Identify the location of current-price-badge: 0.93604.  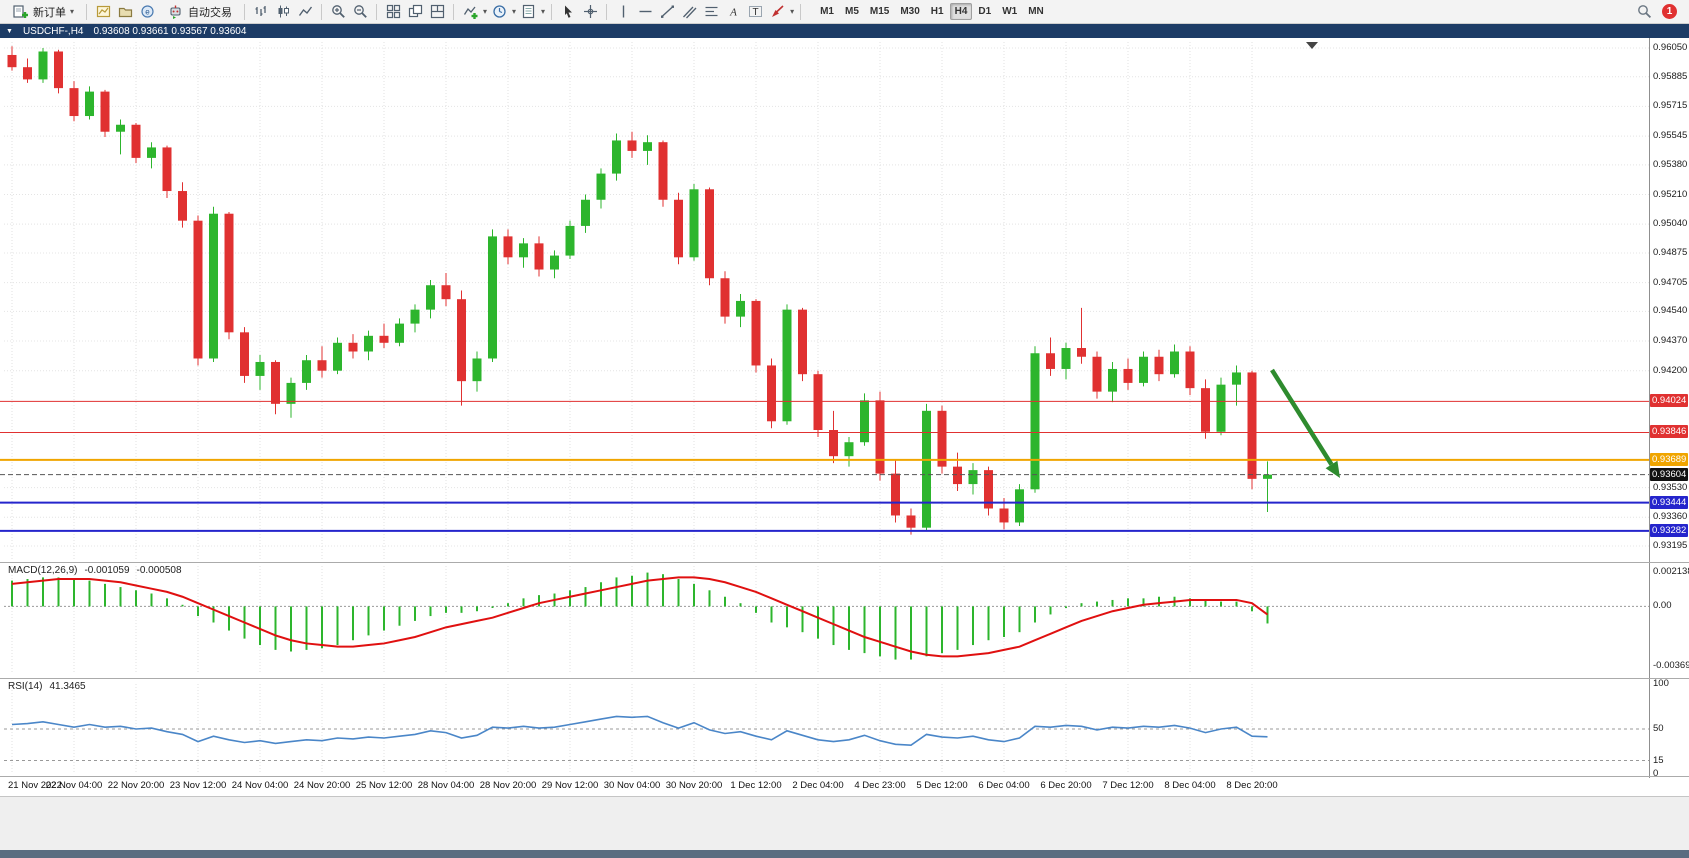
(1669, 474).